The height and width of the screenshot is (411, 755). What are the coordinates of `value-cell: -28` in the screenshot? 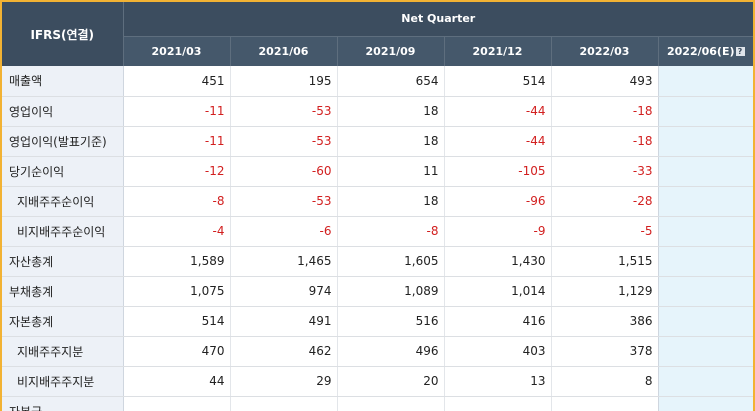 It's located at (604, 201).